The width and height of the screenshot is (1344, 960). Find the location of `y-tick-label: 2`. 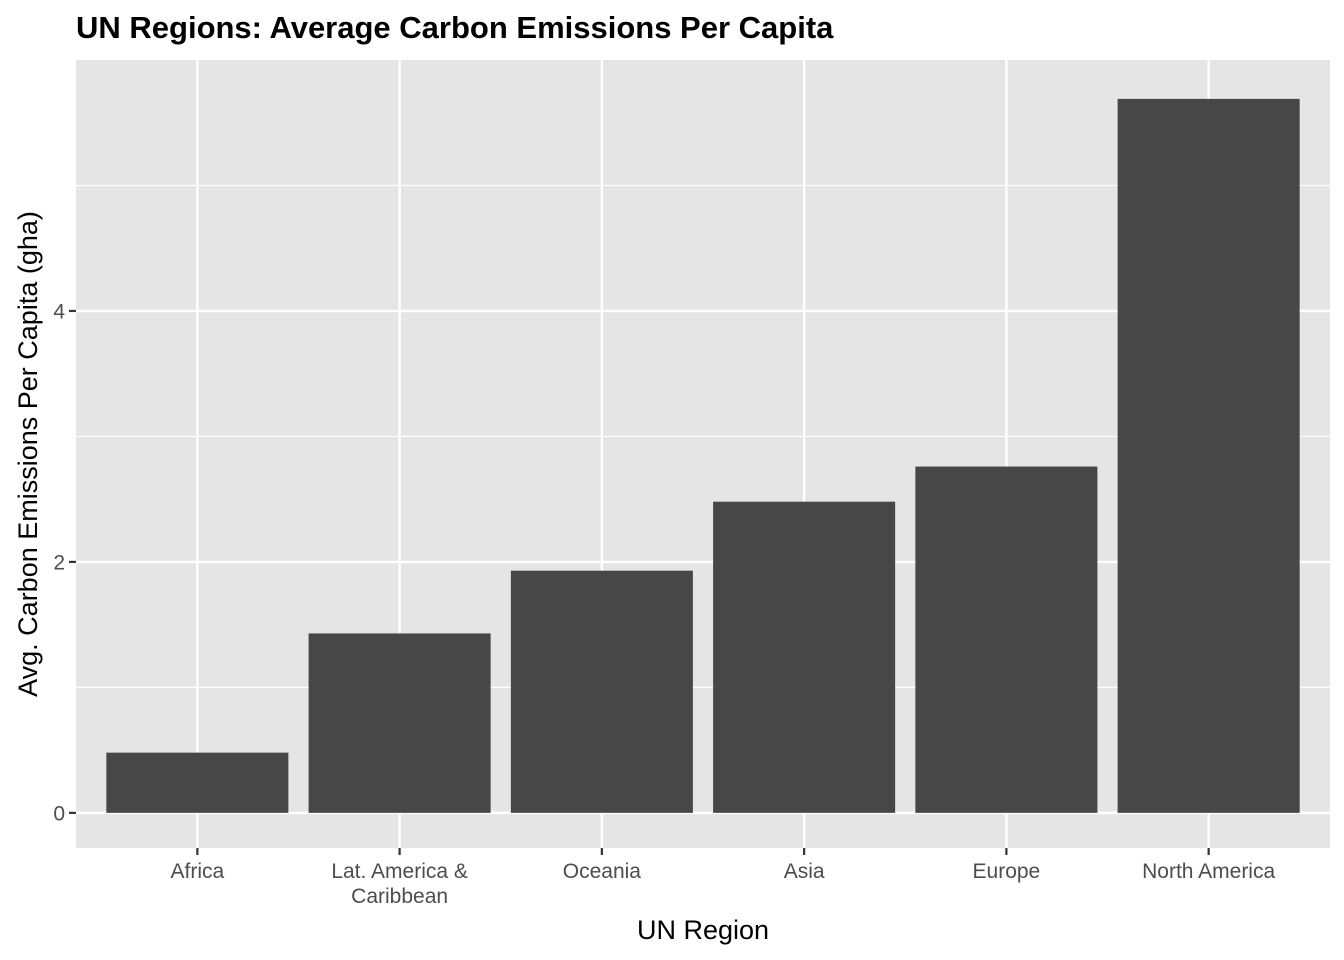

y-tick-label: 2 is located at coordinates (59, 562).